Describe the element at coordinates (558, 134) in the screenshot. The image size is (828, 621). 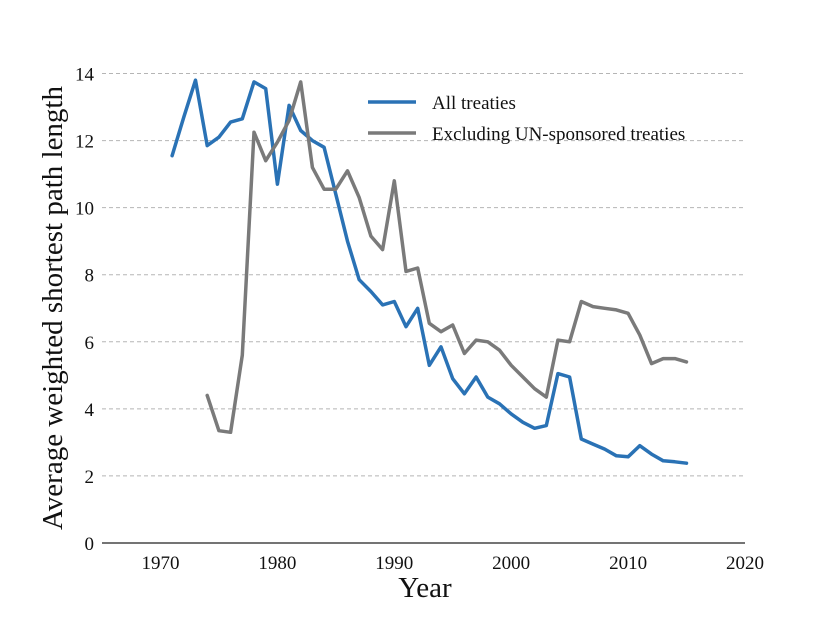
I see `legend-label-excluding-un: Excluding UN-sponsored treaties` at that location.